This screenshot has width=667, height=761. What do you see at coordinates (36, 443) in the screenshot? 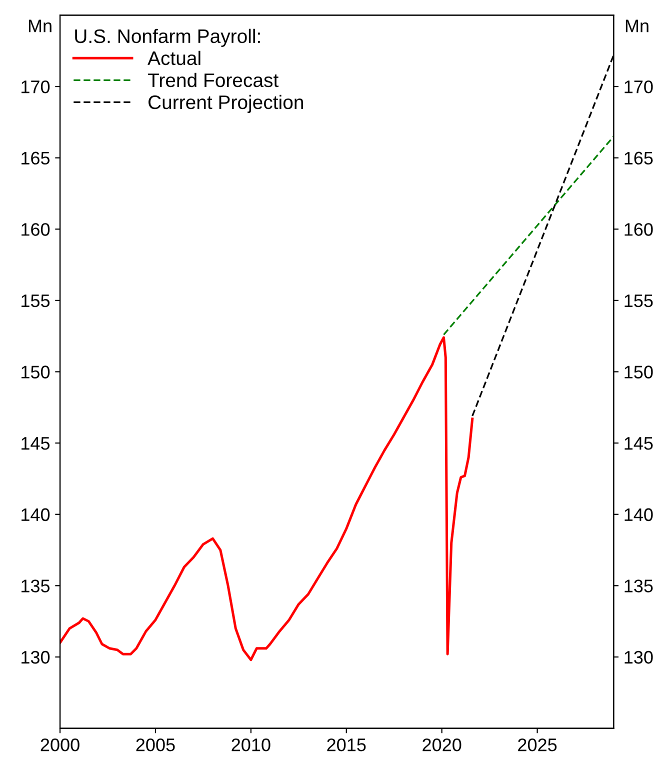
I see `y-tick-label: 145` at bounding box center [36, 443].